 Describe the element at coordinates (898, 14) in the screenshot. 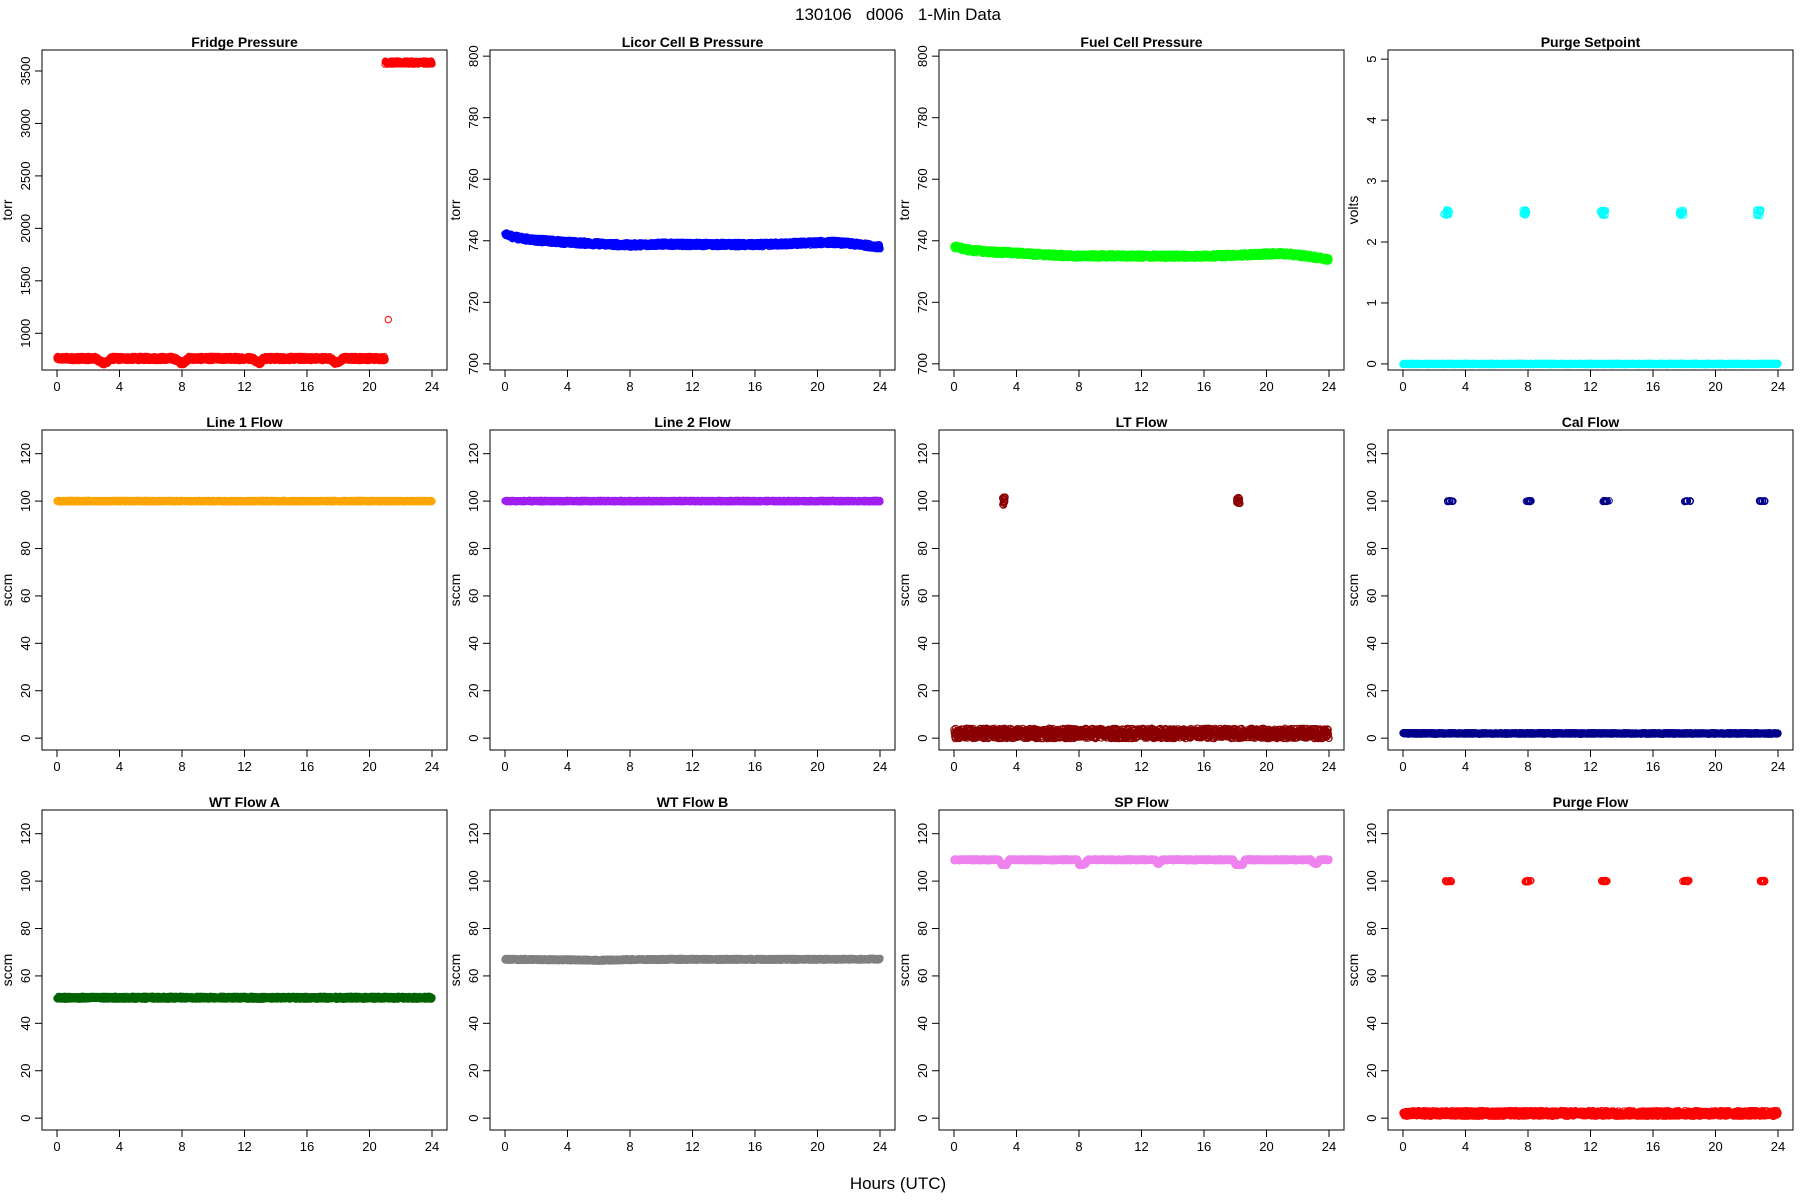

I see `figure-title: 130106 d006 1-Min Data` at that location.